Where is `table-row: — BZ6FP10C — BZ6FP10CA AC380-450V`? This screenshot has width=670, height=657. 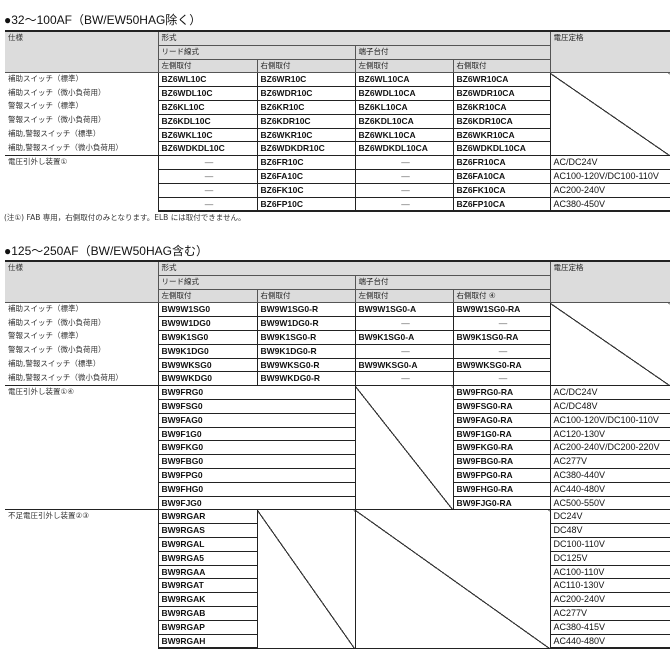 table-row: — BZ6FP10C — BZ6FP10CA AC380-450V is located at coordinates (337, 204).